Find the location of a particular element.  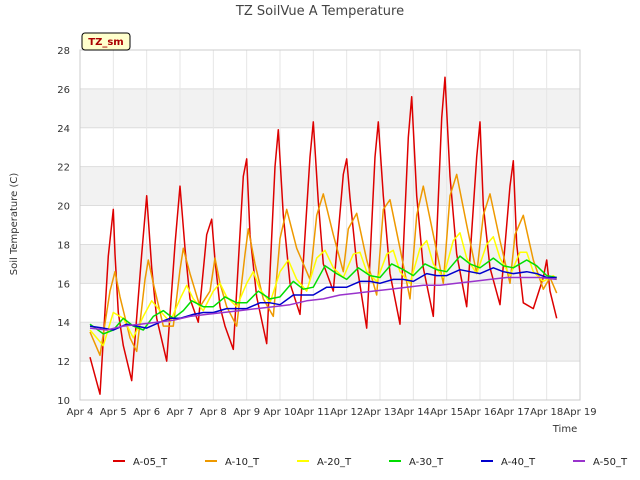

x-tick-label: Apr 8 is located at coordinates (213, 412).